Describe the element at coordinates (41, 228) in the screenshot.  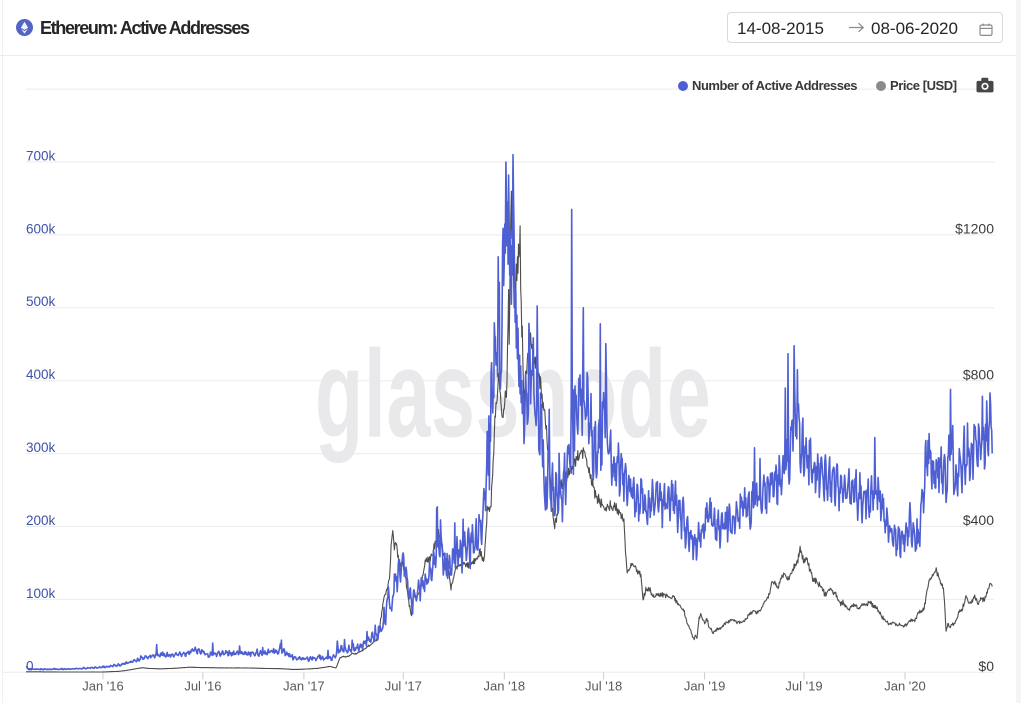
I see `svg-text: 600k` at that location.